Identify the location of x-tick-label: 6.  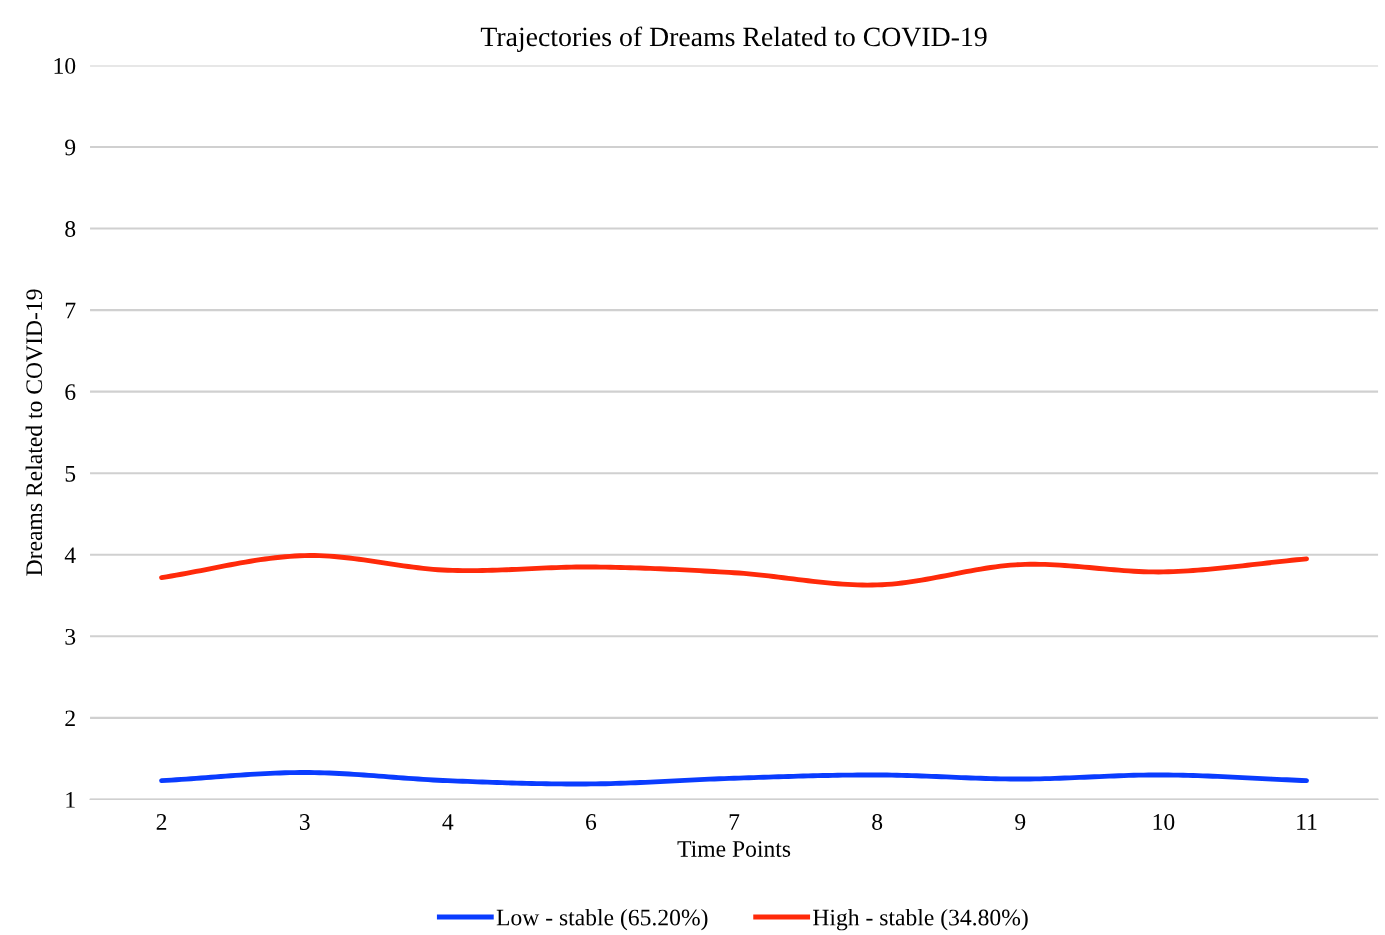
(591, 822).